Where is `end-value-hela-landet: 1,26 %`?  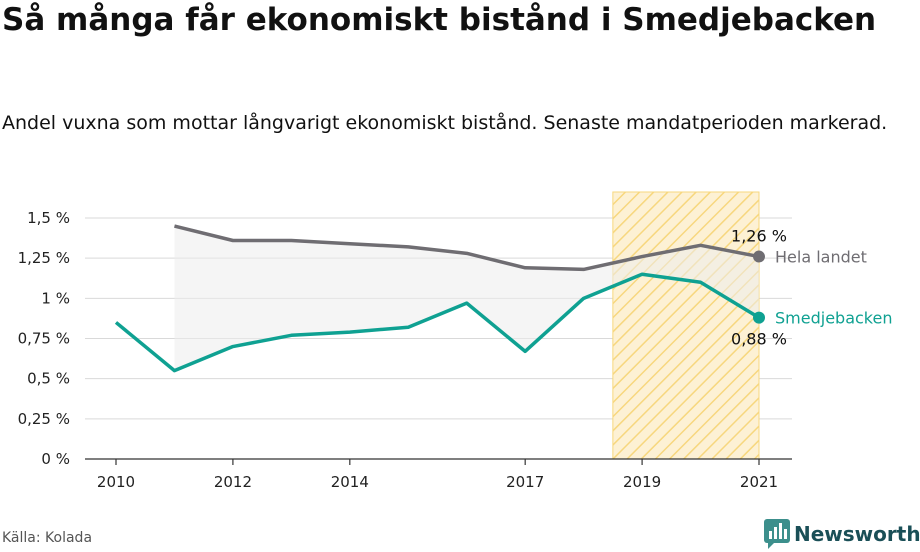
end-value-hela-landet: 1,26 % is located at coordinates (759, 236).